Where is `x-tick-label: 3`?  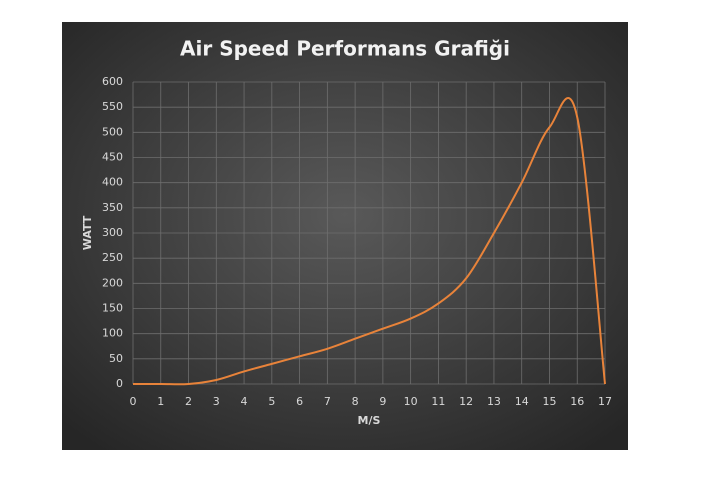 x-tick-label: 3 is located at coordinates (216, 401).